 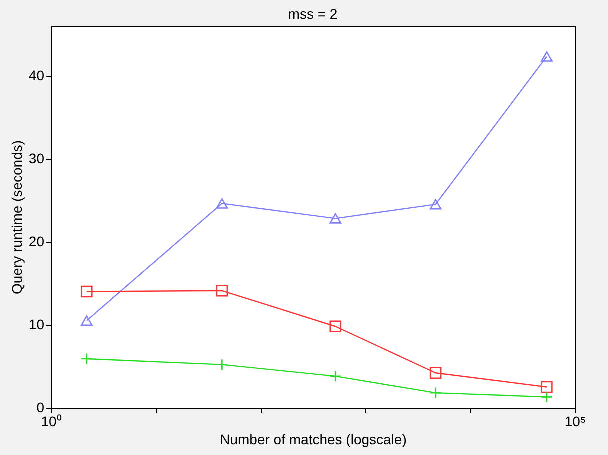 What do you see at coordinates (313, 440) in the screenshot?
I see `x-axis-title: Number of matches (logscale)` at bounding box center [313, 440].